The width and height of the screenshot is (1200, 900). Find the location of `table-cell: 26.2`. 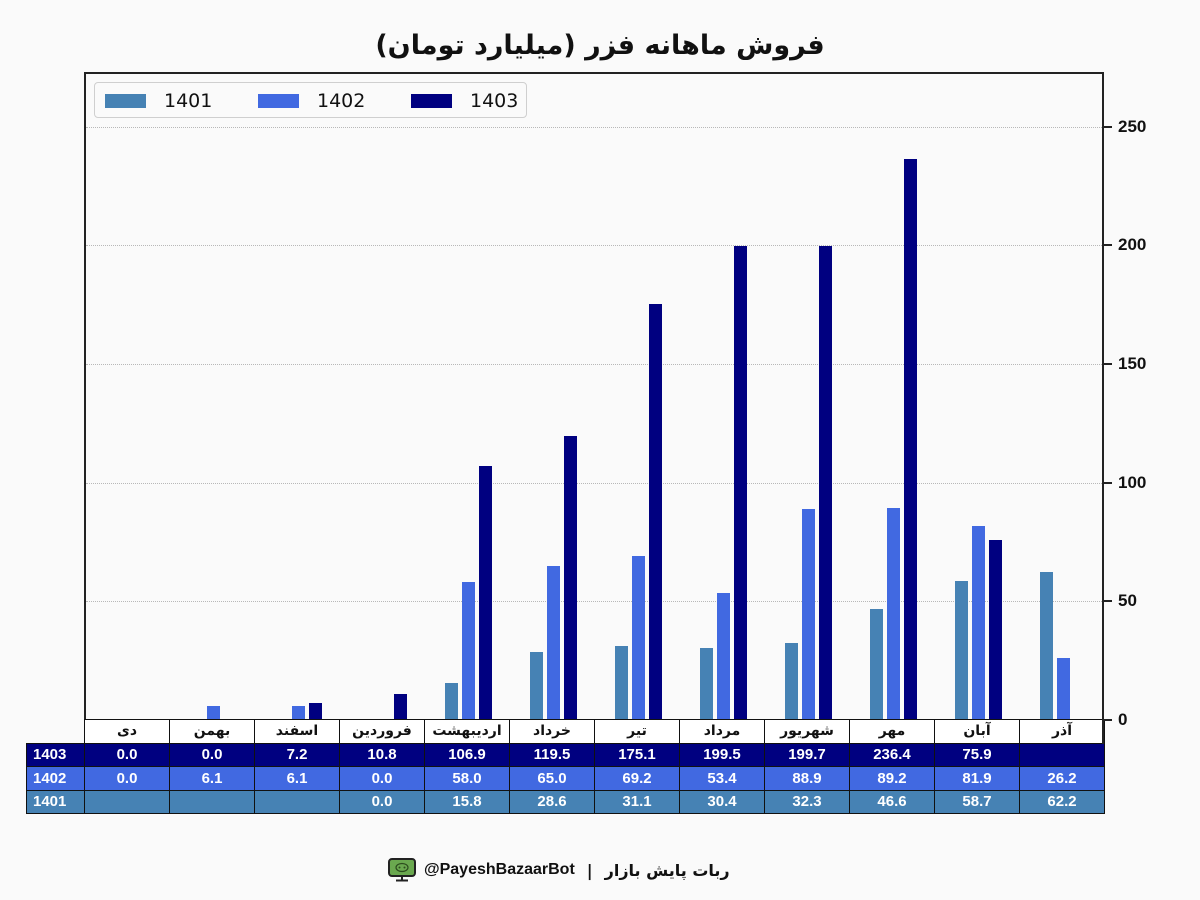

table-cell: 26.2 is located at coordinates (1062, 778).